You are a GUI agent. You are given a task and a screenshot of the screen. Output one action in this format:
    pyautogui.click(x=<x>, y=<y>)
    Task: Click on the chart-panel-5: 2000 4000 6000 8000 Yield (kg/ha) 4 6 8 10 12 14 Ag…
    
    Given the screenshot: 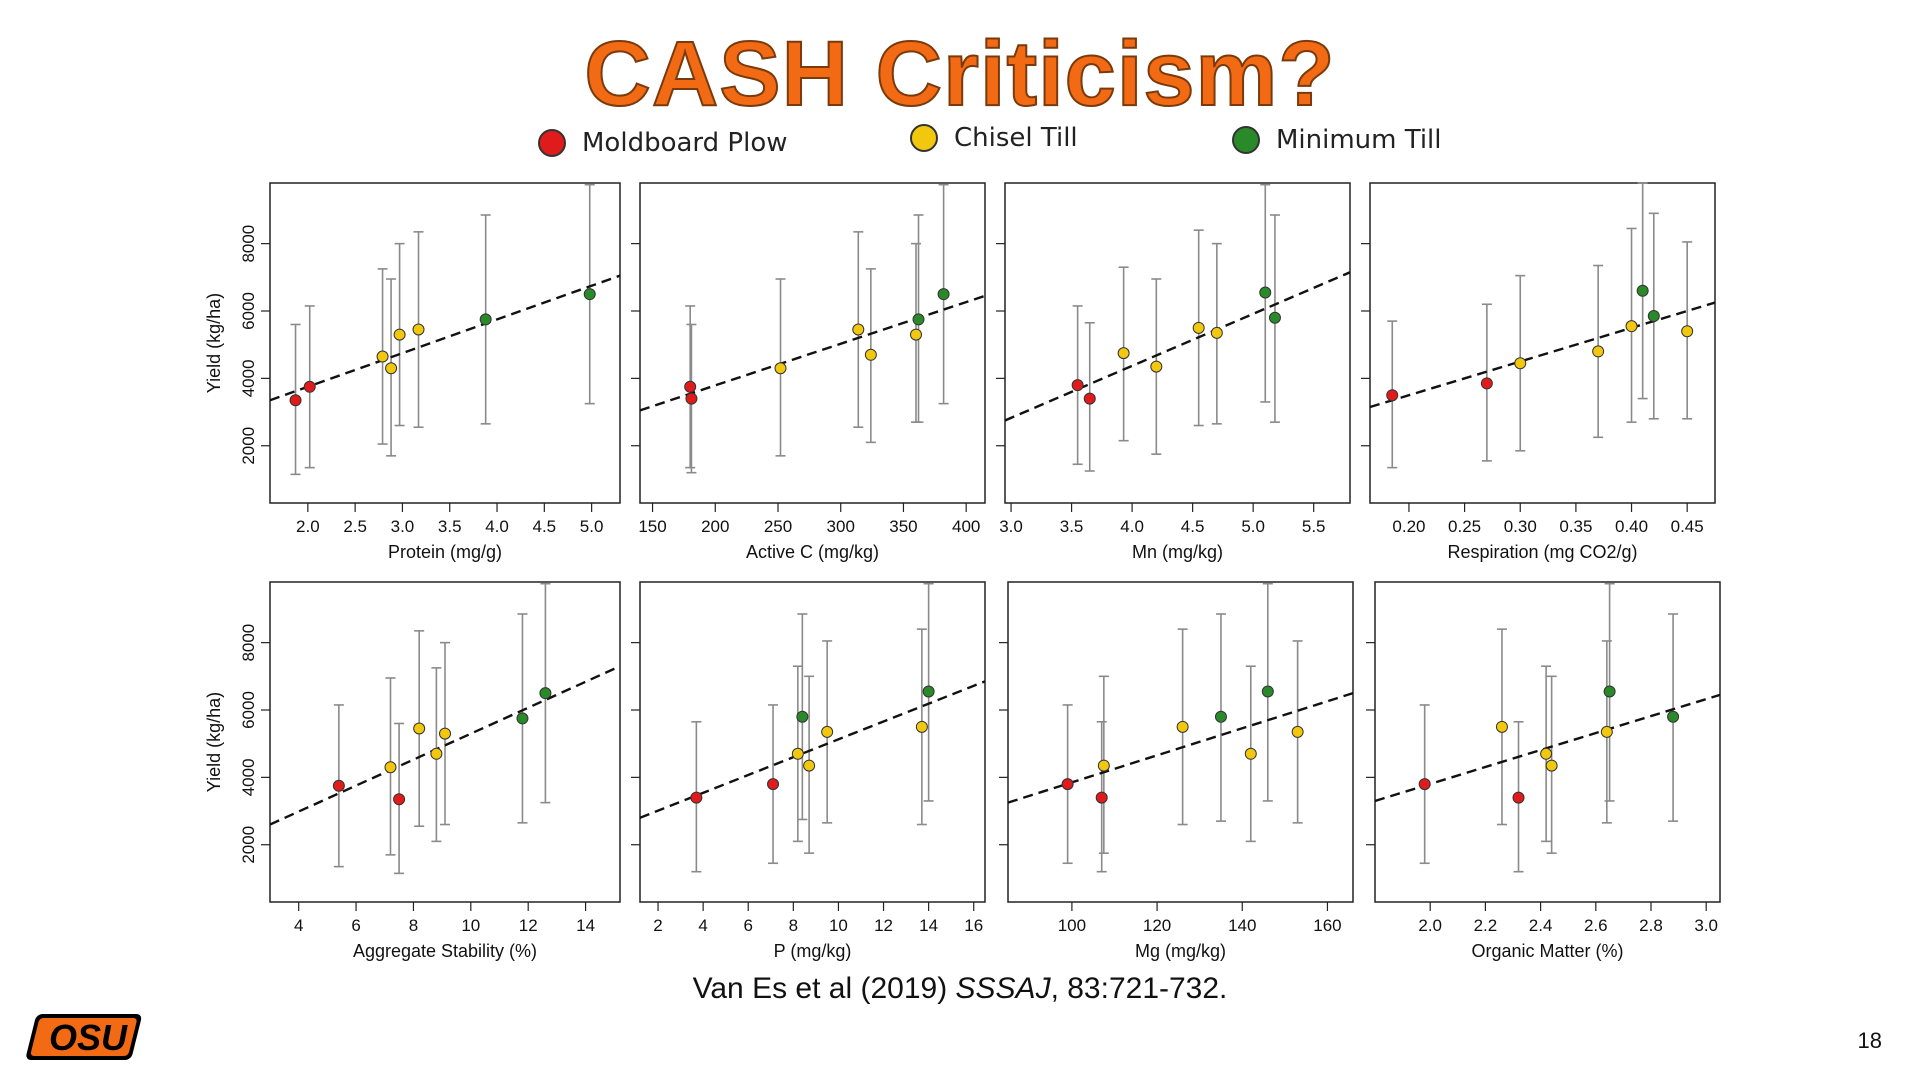 What is the action you would take?
    pyautogui.click(x=412, y=771)
    